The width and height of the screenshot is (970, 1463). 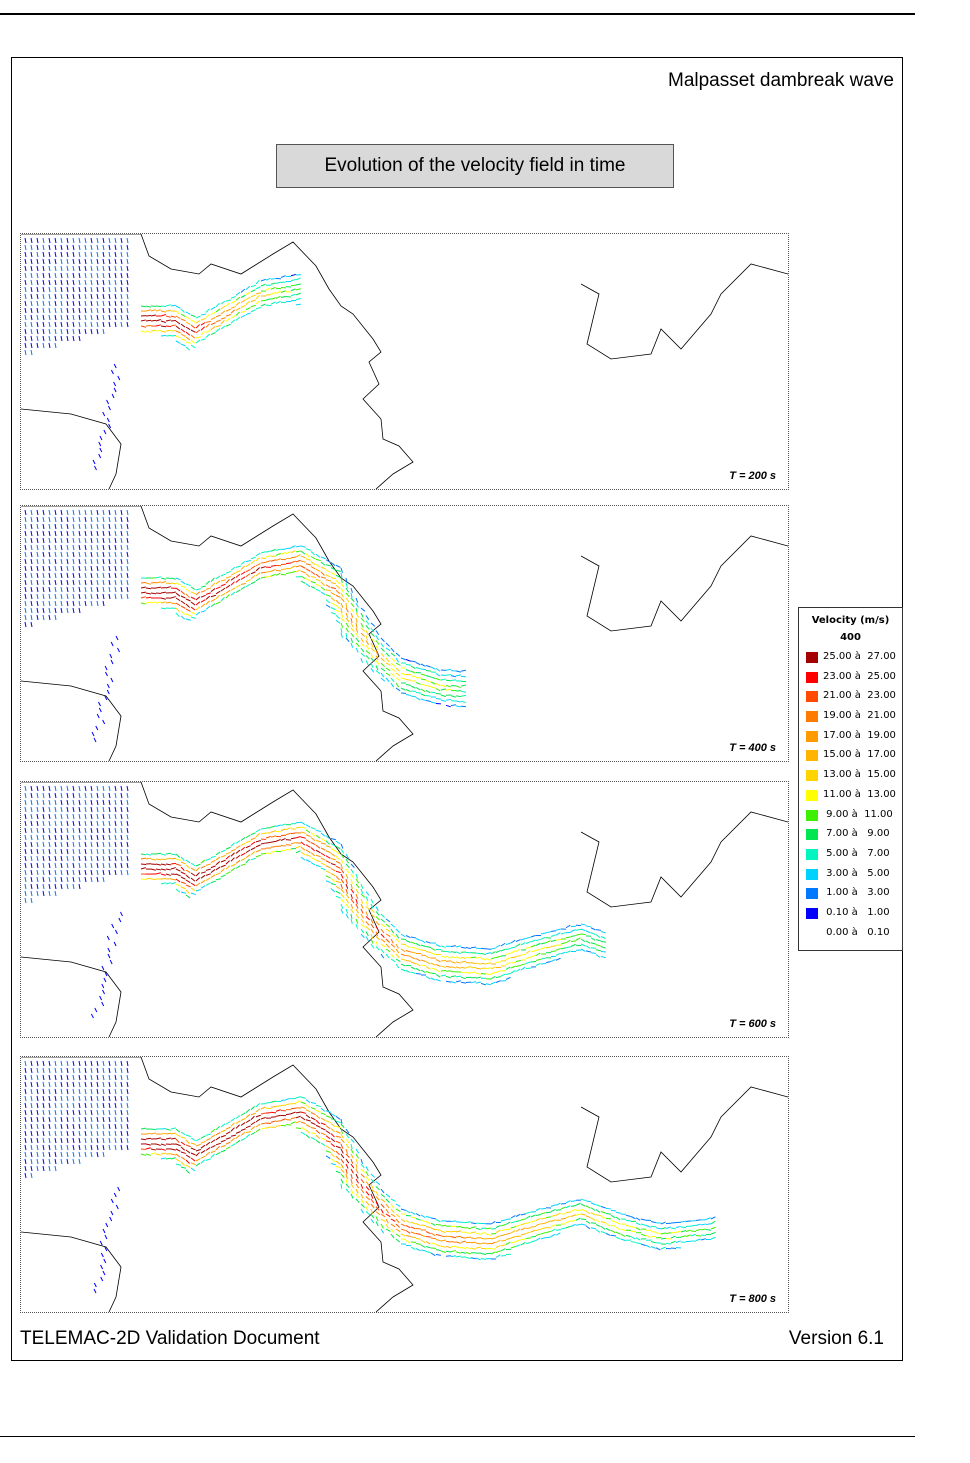 I want to click on legend-swatch, so click(x=812, y=756).